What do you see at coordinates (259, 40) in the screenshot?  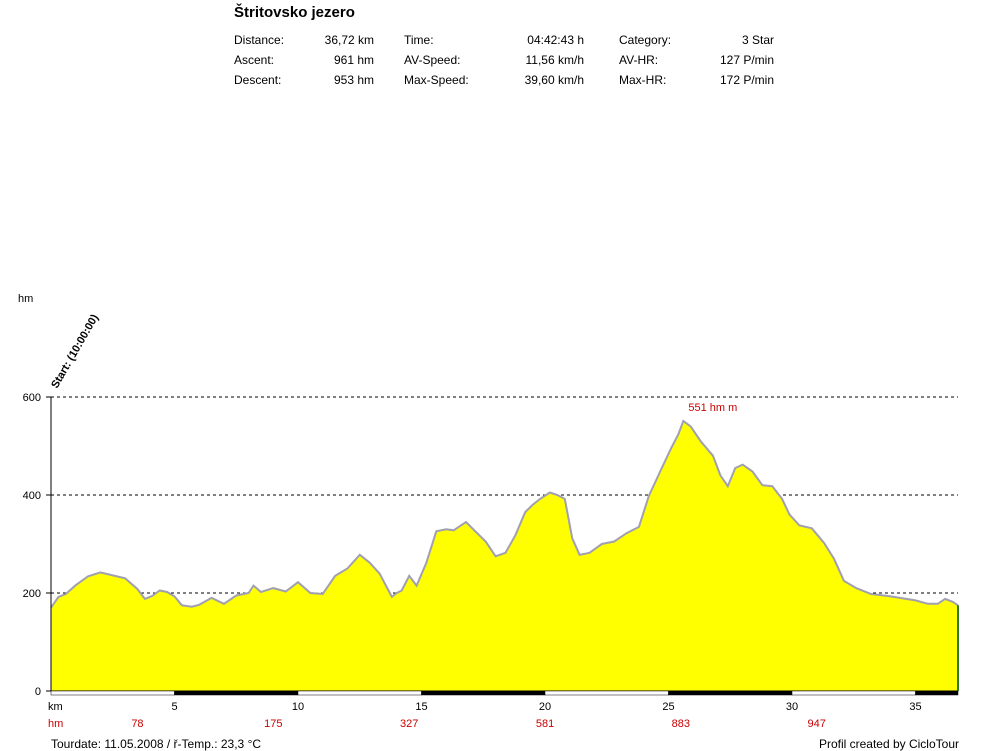 I see `stat-label: Distance:` at bounding box center [259, 40].